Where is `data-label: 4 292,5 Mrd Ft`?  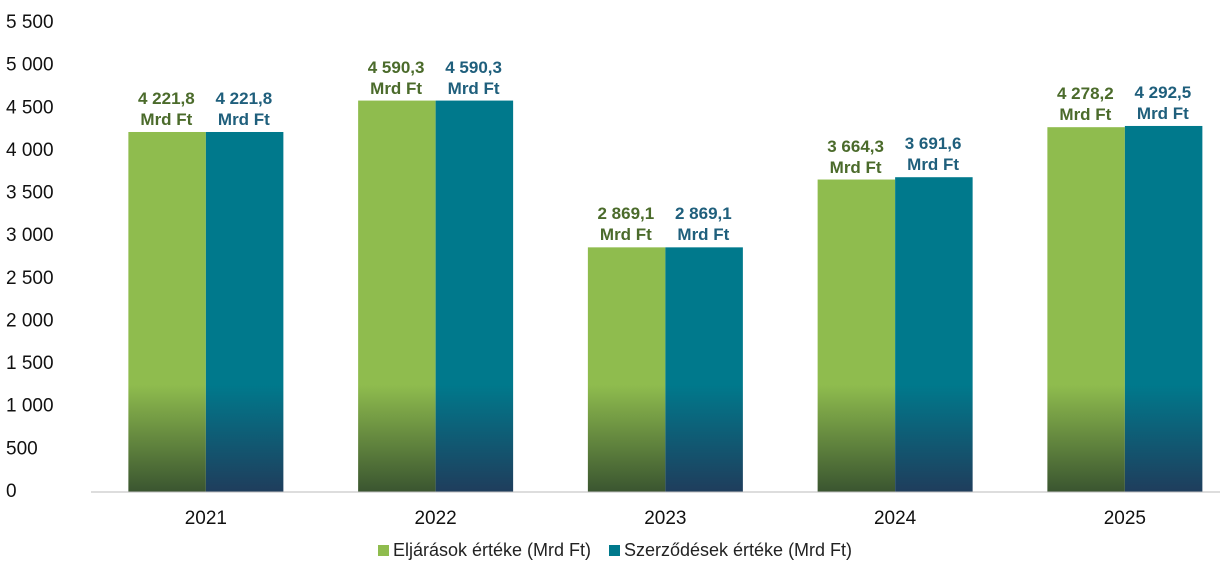
data-label: 4 292,5 Mrd Ft is located at coordinates (1163, 102).